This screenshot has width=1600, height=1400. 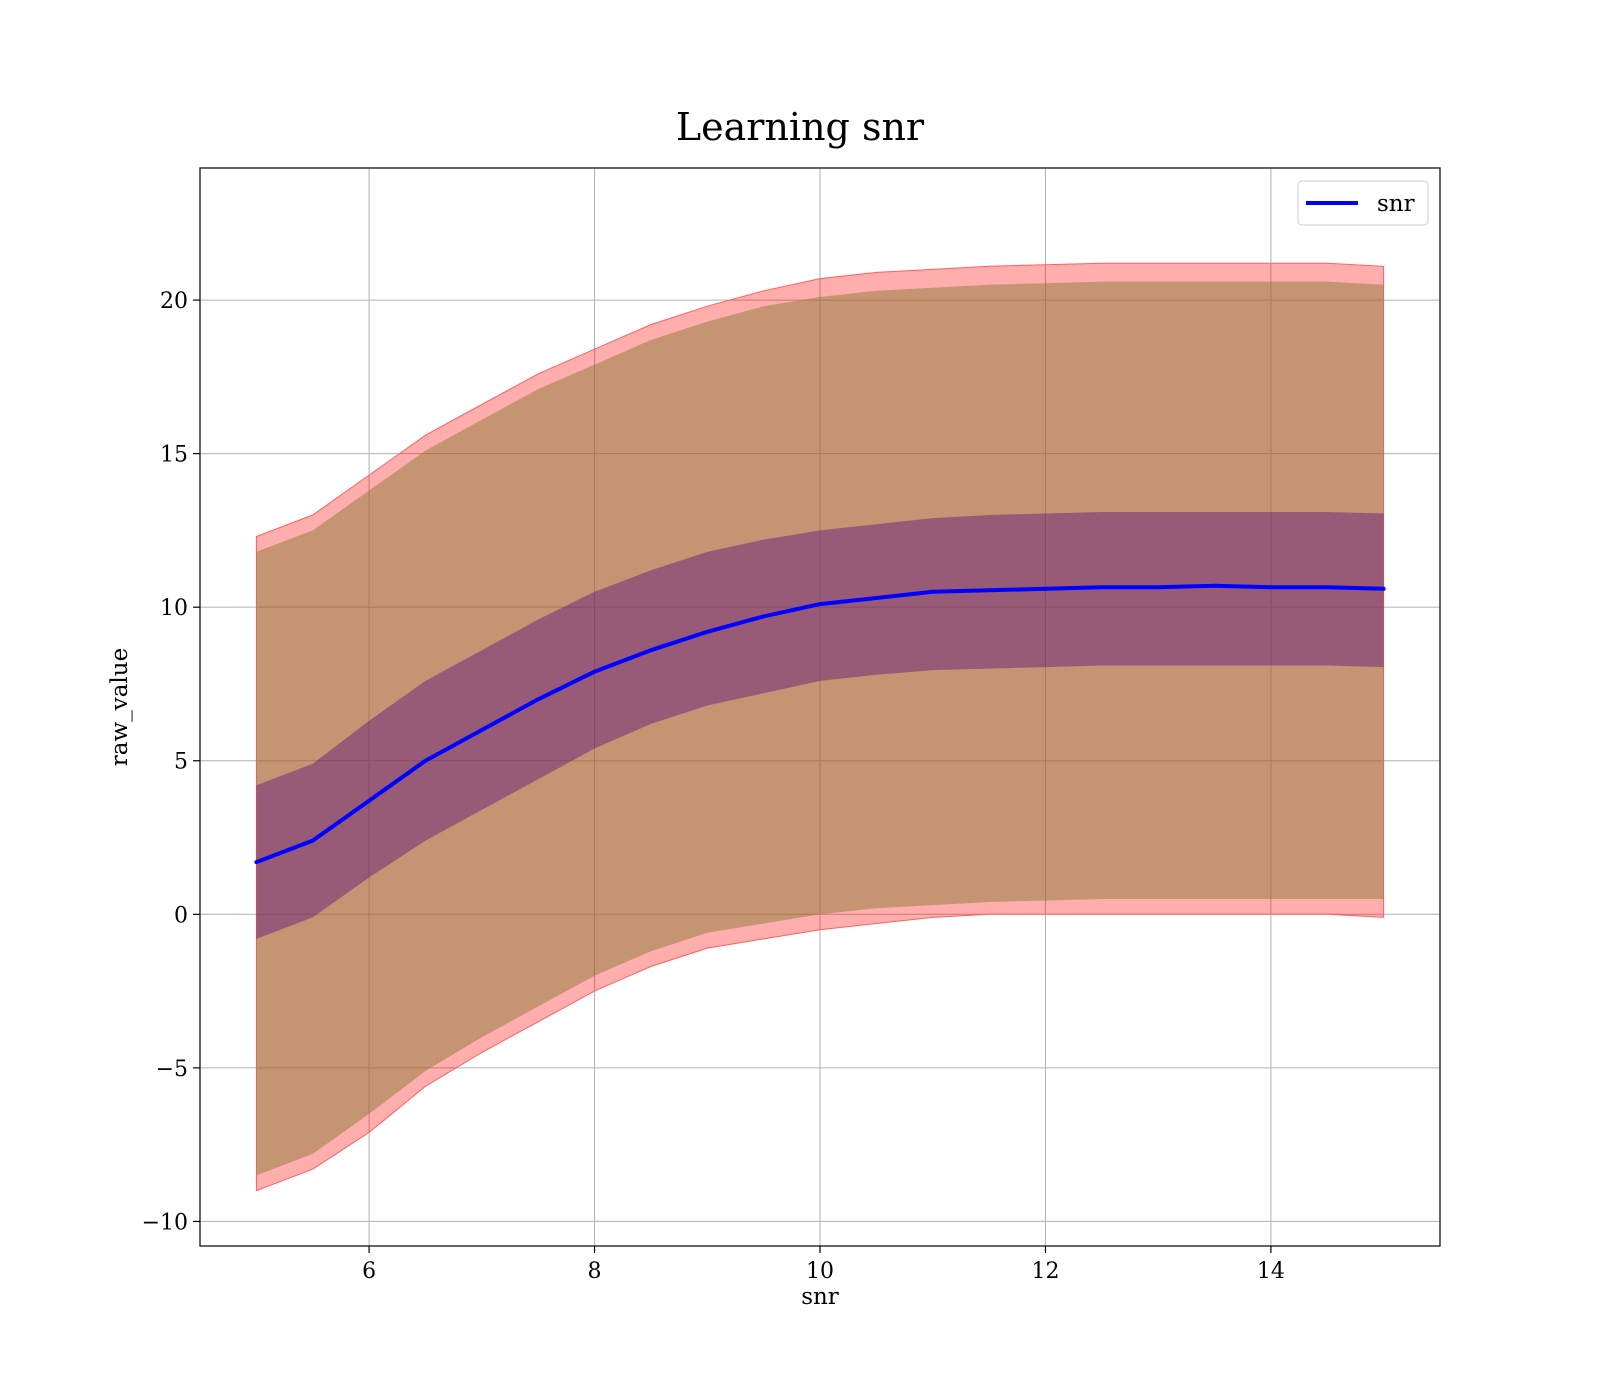 I want to click on y-axis-label: raw_value, so click(x=120, y=707).